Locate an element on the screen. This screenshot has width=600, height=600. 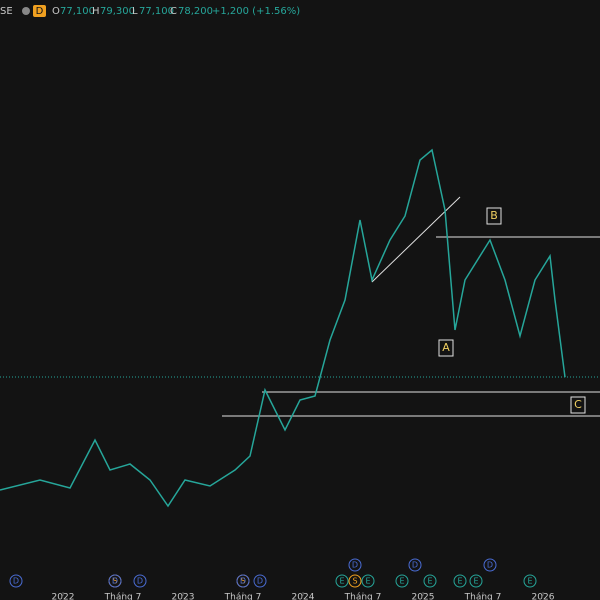
status-dot is located at coordinates (26, 11).